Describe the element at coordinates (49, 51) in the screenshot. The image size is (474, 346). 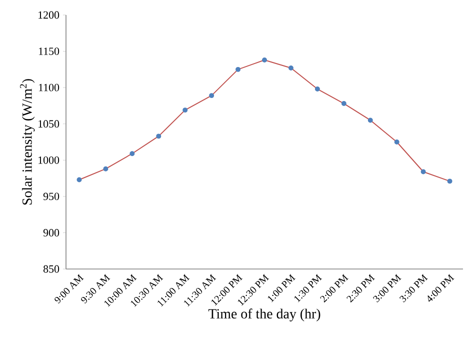
I see `y-tick-label: 1150` at that location.